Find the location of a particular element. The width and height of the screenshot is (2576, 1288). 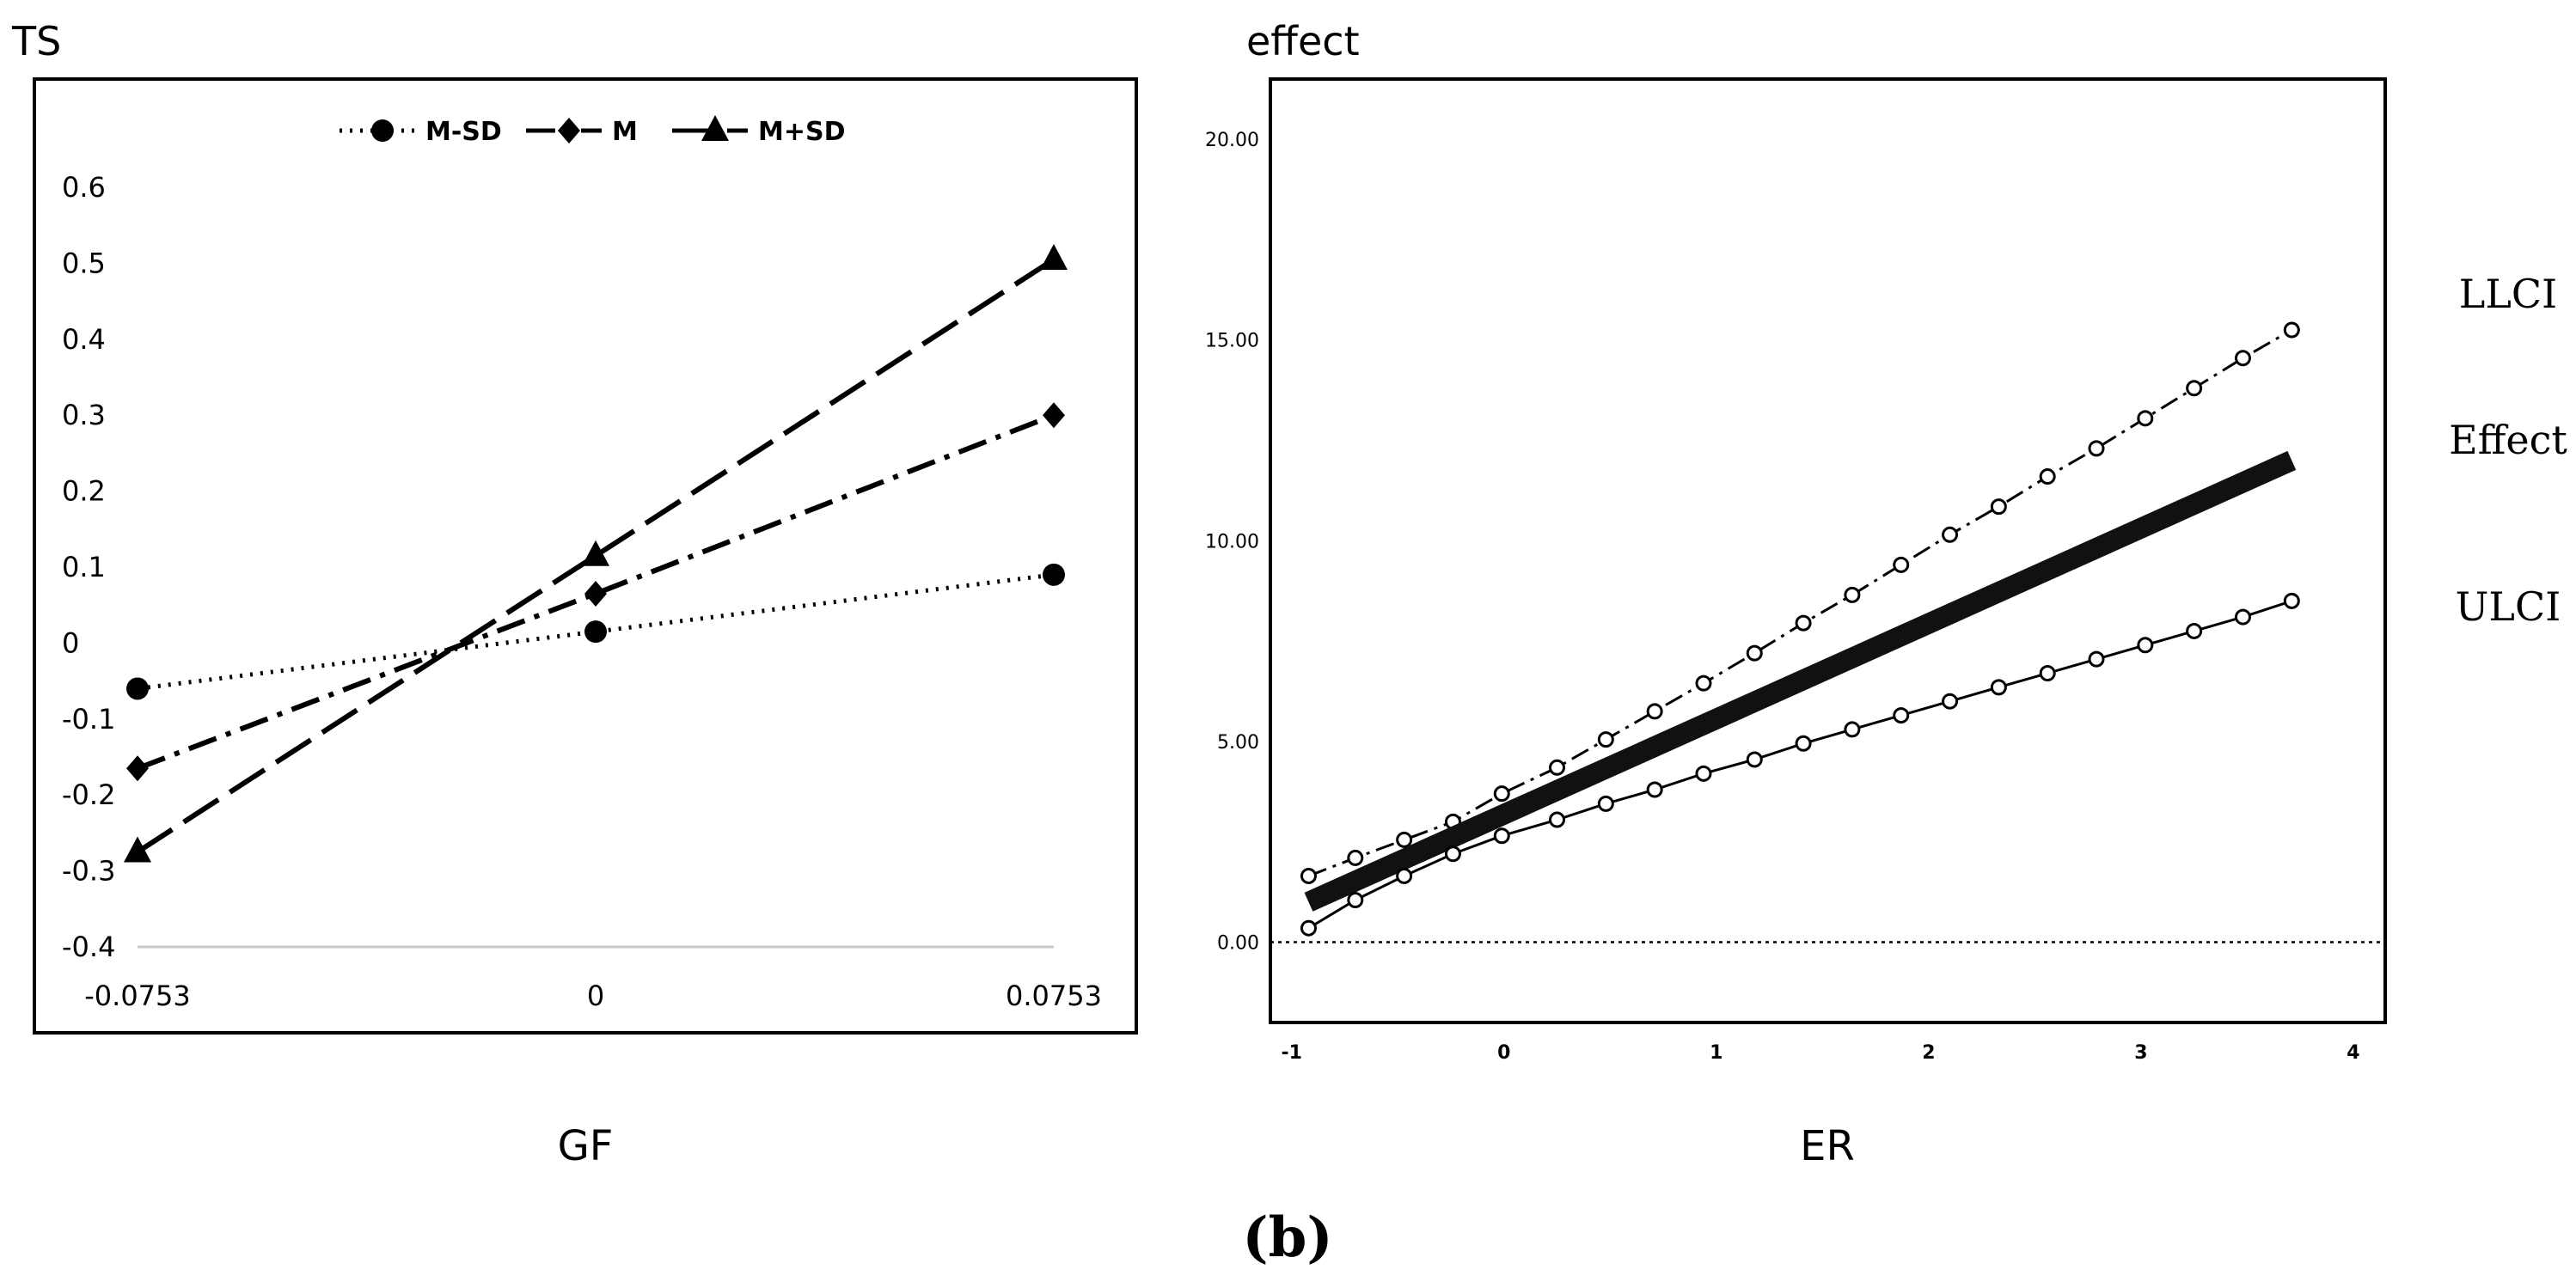

left-x-tick-label: -0.0753 is located at coordinates (137, 996).